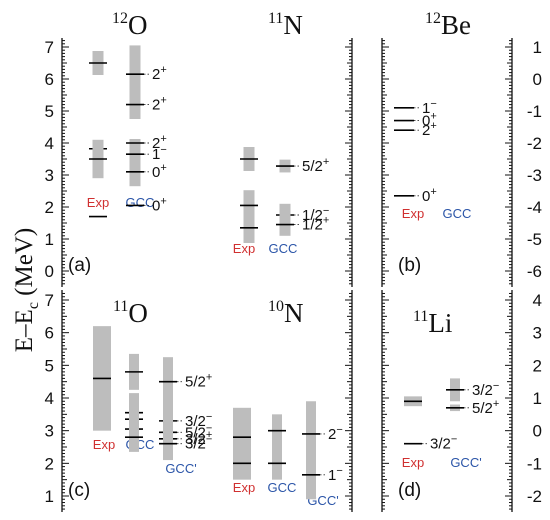 The height and width of the screenshot is (520, 550). Describe the element at coordinates (198, 438) in the screenshot. I see `spin-parity-label: 3/2+` at that location.